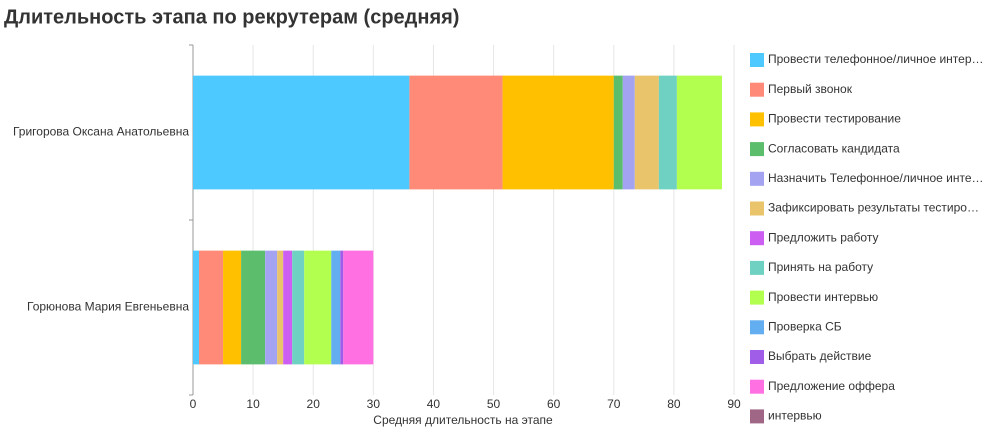 The height and width of the screenshot is (438, 1000). I want to click on x-tick-label: 50, so click(494, 404).